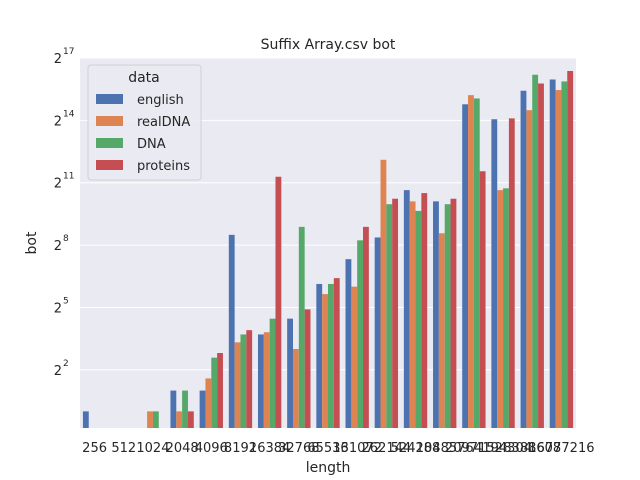  I want to click on legend-label-english: english, so click(160, 100).